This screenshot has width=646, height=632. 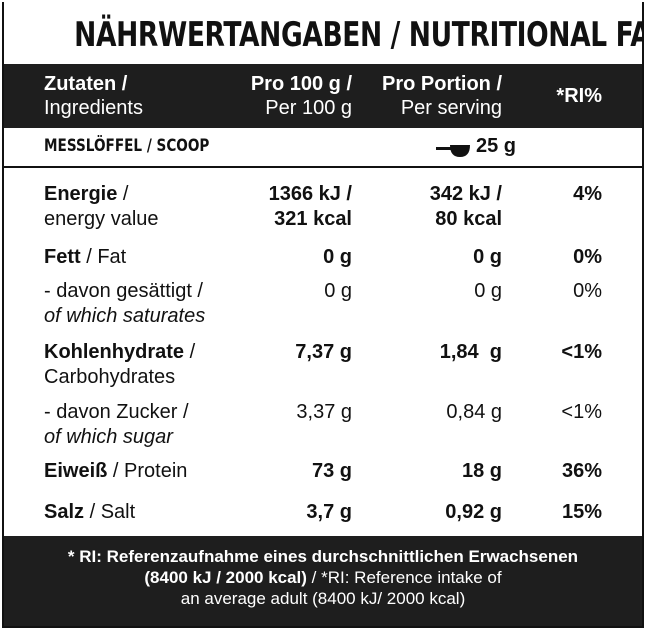 I want to click on row-name: - davon Zucker / of which sugar, so click(x=116, y=425).